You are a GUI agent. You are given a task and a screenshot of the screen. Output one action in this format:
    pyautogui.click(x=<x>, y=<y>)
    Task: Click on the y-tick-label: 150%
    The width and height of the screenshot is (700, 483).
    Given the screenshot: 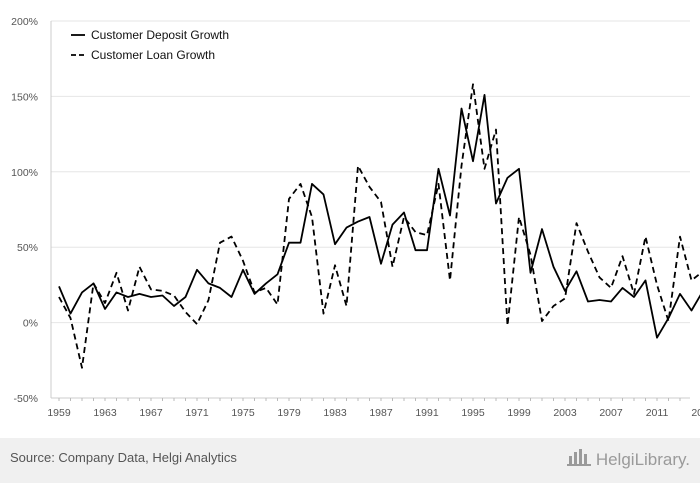 What is the action you would take?
    pyautogui.click(x=24, y=97)
    